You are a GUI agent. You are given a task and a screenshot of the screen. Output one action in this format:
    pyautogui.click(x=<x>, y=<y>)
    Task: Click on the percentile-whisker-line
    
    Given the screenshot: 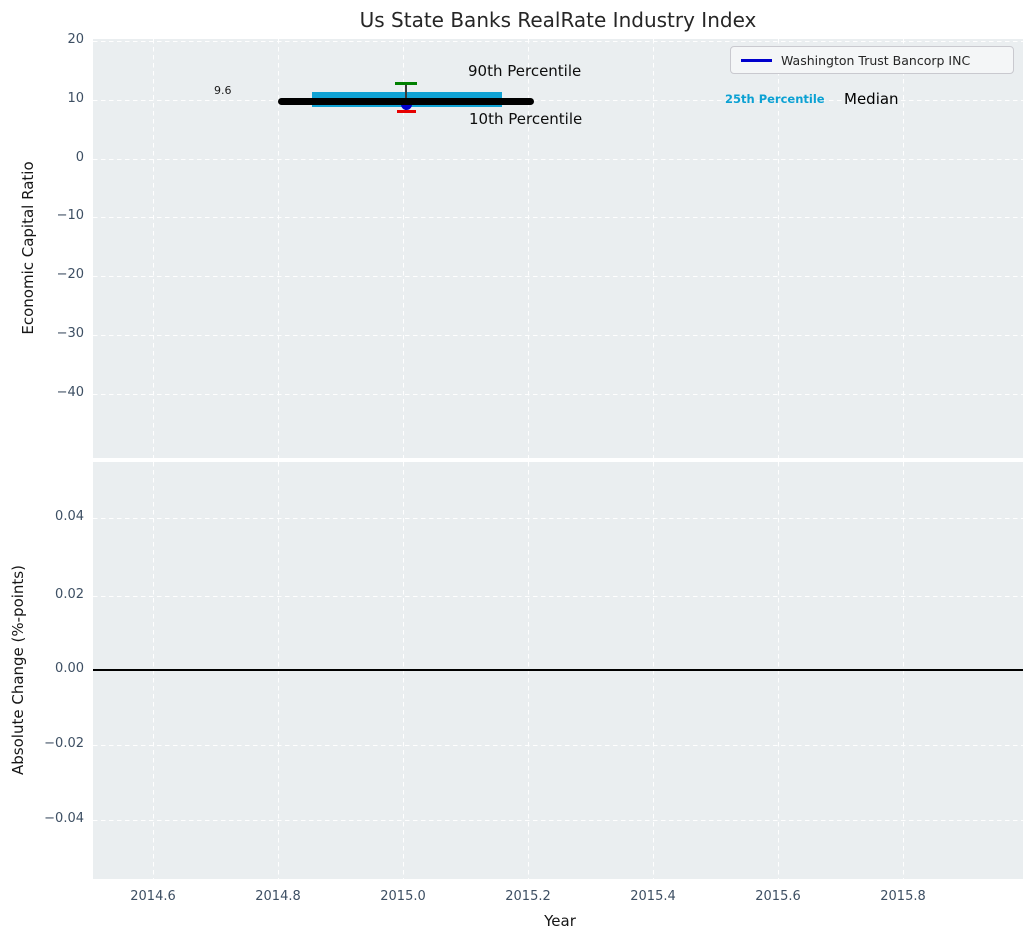 What is the action you would take?
    pyautogui.click(x=406, y=97)
    